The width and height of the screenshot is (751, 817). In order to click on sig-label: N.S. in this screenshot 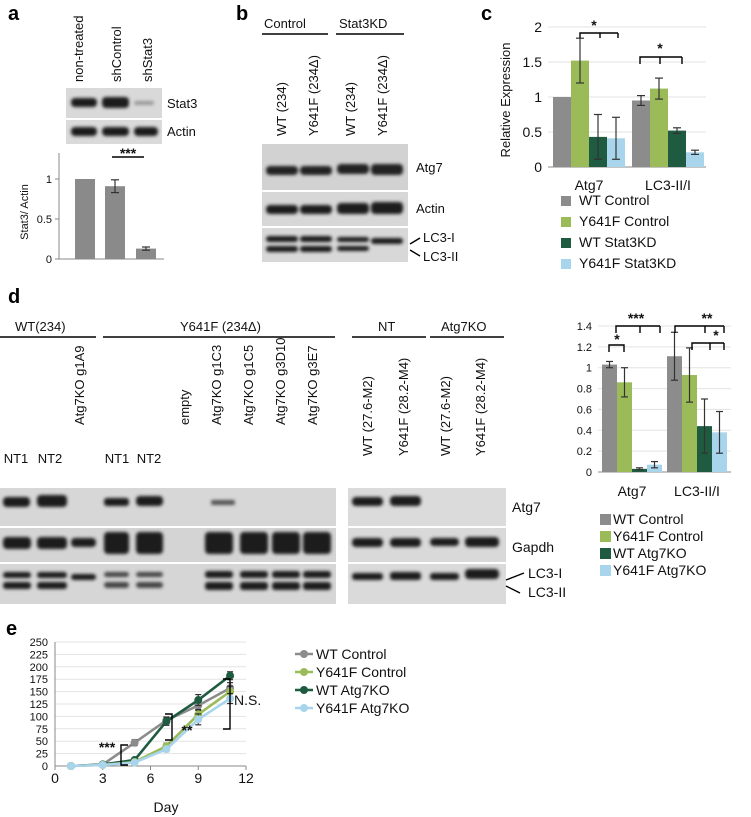, I will do `click(247, 700)`.